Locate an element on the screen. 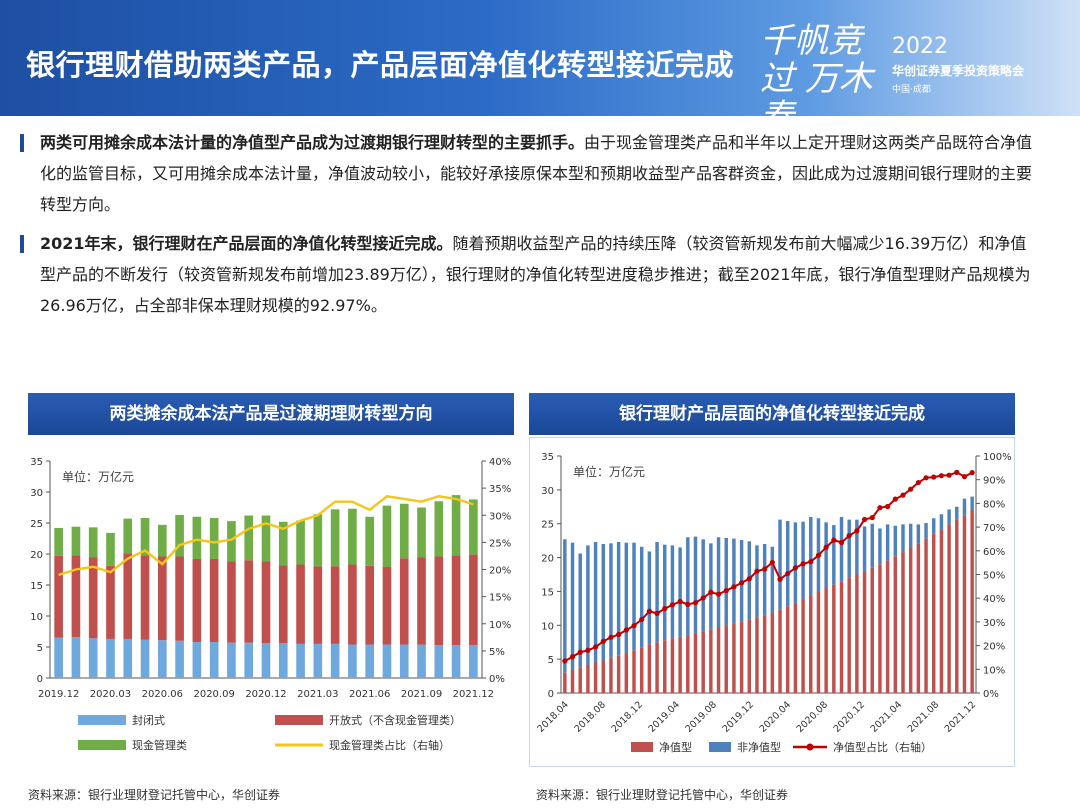 This screenshot has width=1080, height=810. paragraph-1-lead: 两类可用摊余成本法计量的净值型产品成为过渡期银行理财转型的主要抓手。 is located at coordinates (312, 142).